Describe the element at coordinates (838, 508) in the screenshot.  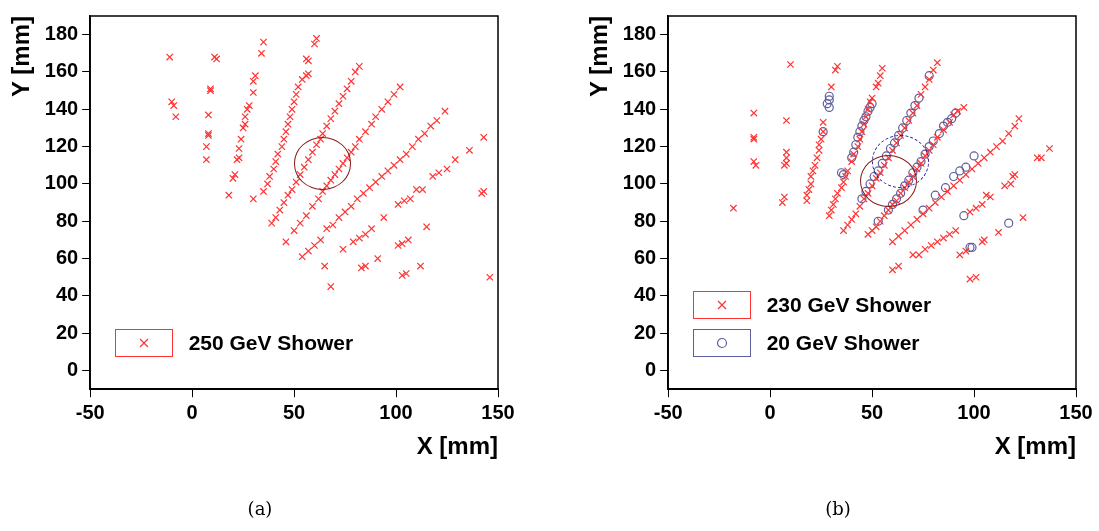
I see `text: (b)` at that location.